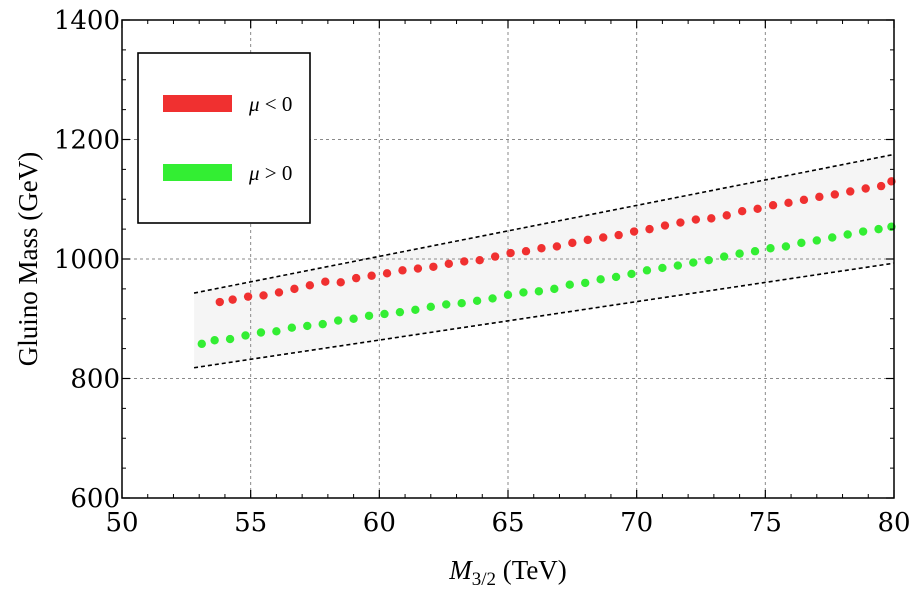 The width and height of the screenshot is (913, 591). I want to click on x-tick-label: 80, so click(893, 523).